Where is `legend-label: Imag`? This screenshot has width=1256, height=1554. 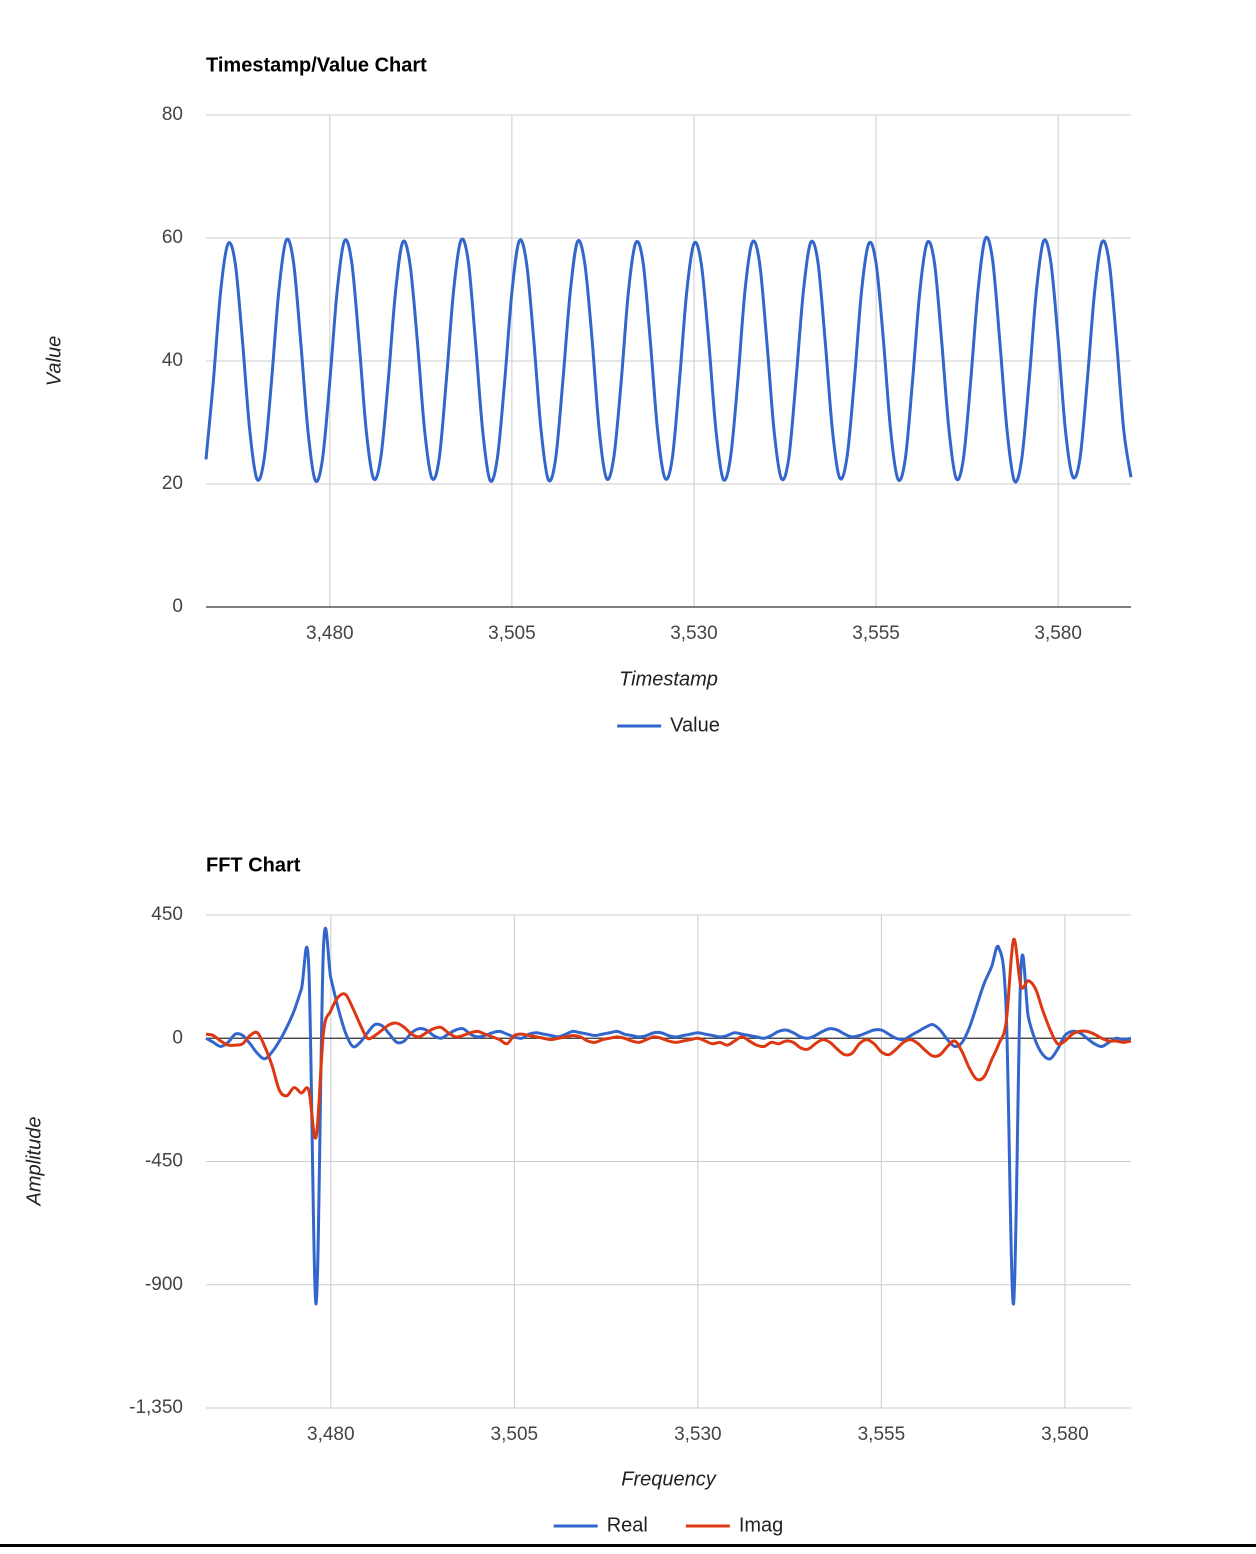
legend-label: Imag is located at coordinates (761, 1525).